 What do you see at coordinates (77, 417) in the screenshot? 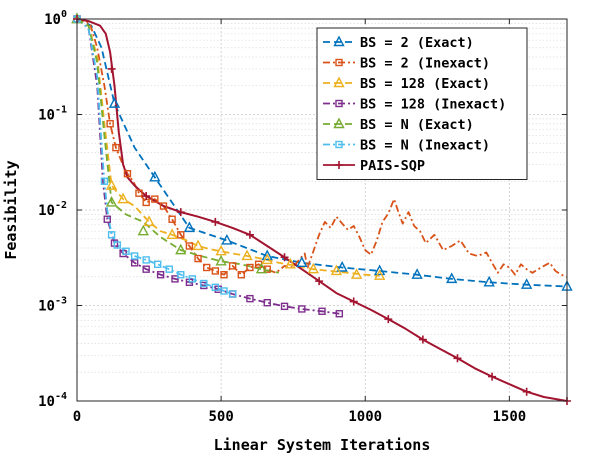
I see `x-tick-label: 0` at bounding box center [77, 417].